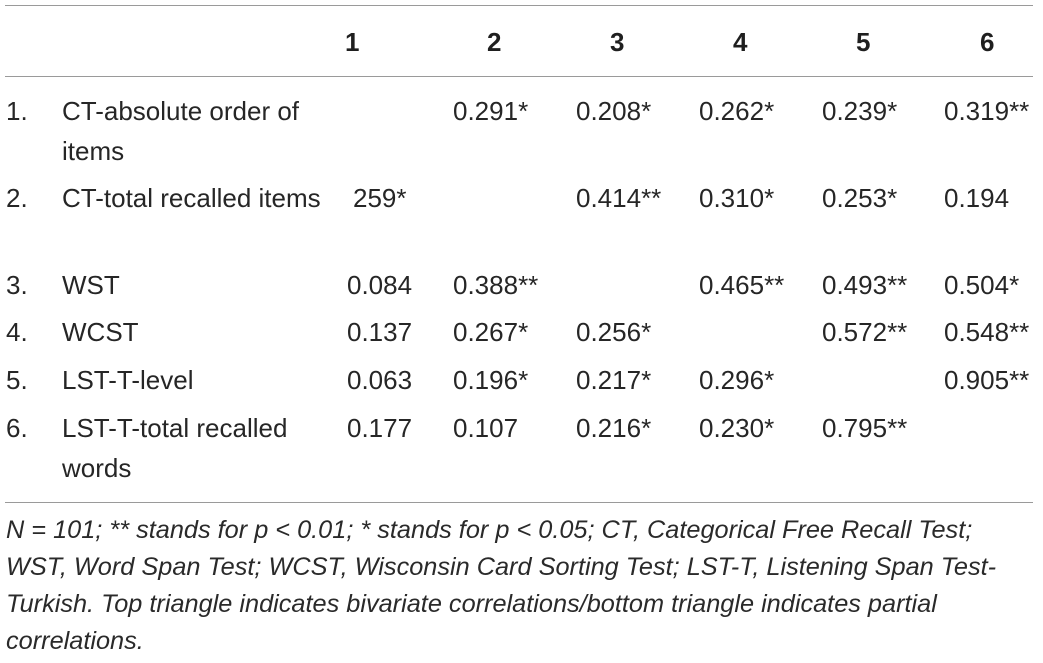 This screenshot has height=663, width=1043. I want to click on column-header-6: 6, so click(987, 42).